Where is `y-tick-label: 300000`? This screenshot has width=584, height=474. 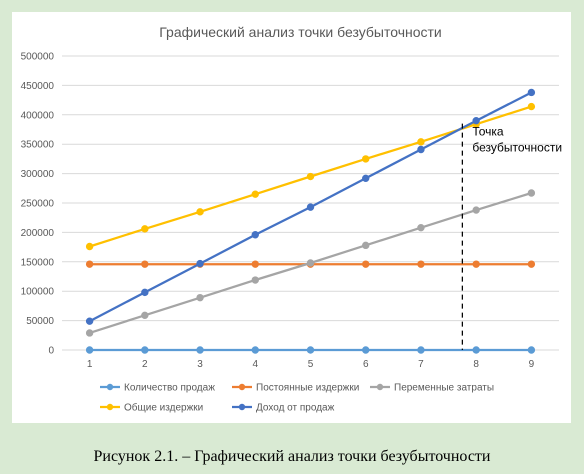
y-tick-label: 300000 is located at coordinates (38, 174).